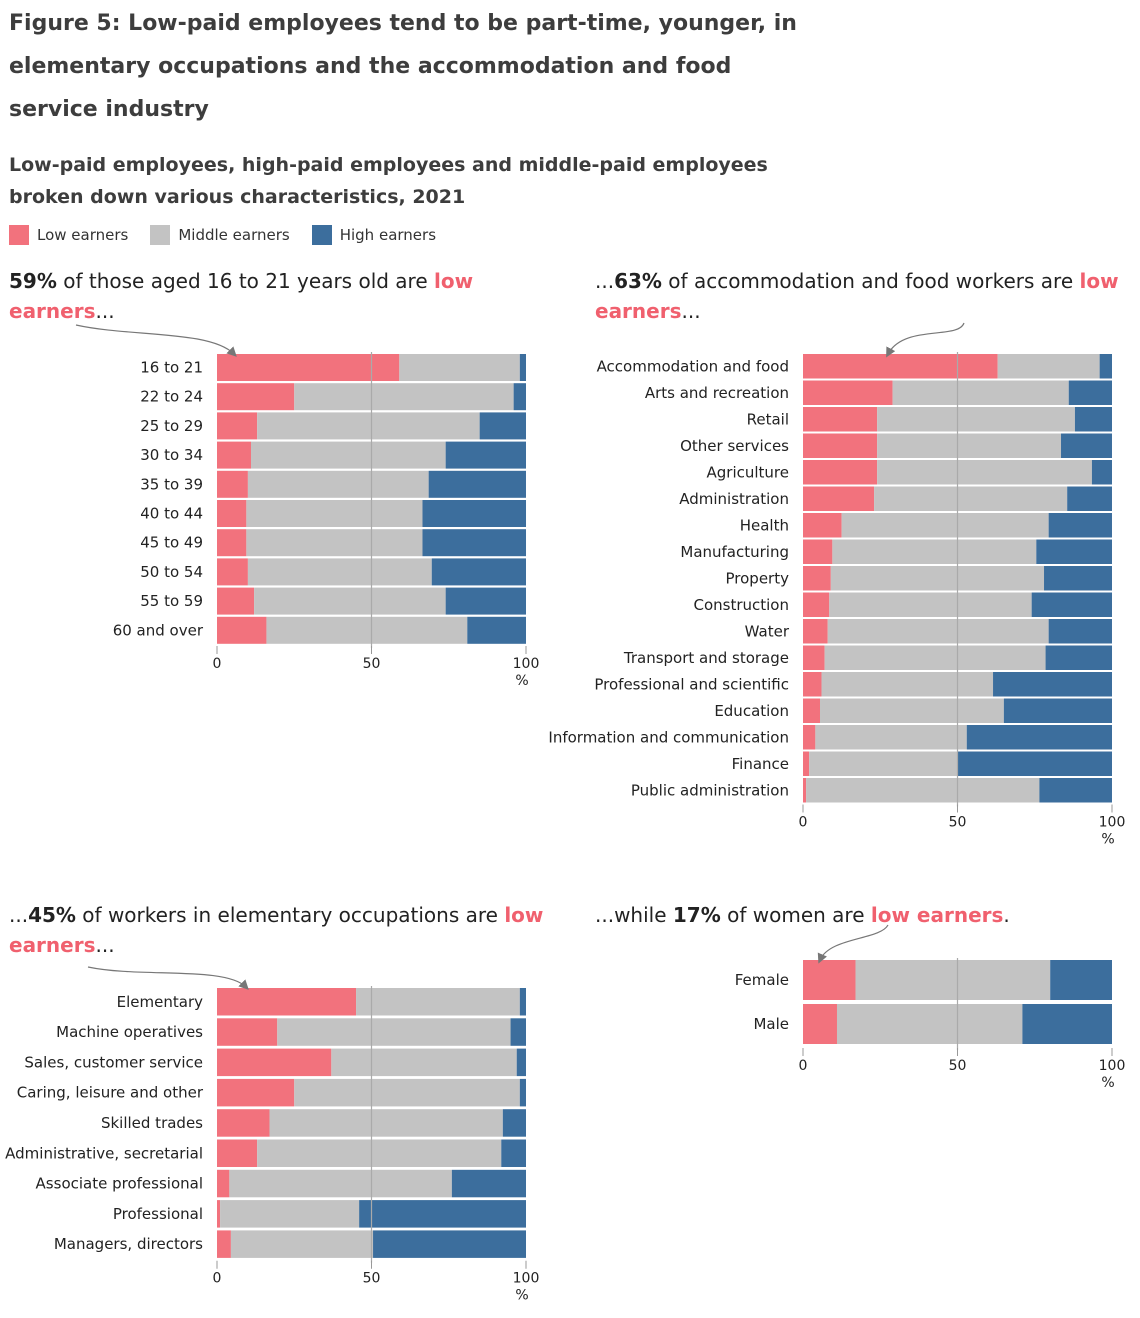 The width and height of the screenshot is (1140, 1318). What do you see at coordinates (438, 1002) in the screenshot?
I see `bar-occupation-elementary-middle` at bounding box center [438, 1002].